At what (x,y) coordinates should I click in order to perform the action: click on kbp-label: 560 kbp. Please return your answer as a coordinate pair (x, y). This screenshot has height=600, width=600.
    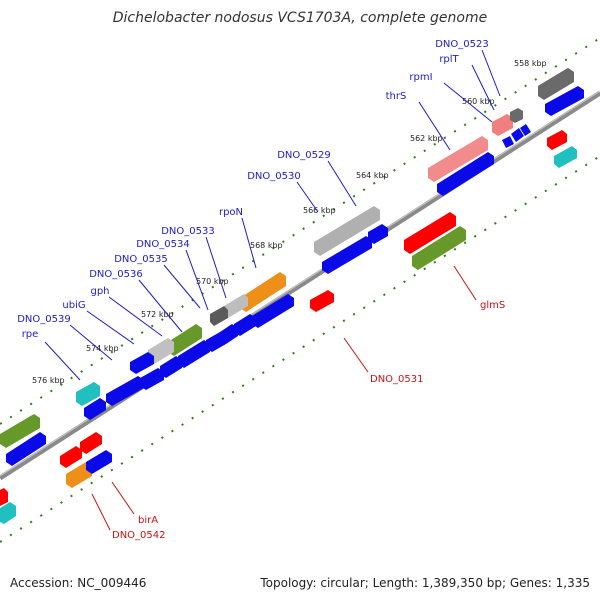
    Looking at the image, I should click on (478, 101).